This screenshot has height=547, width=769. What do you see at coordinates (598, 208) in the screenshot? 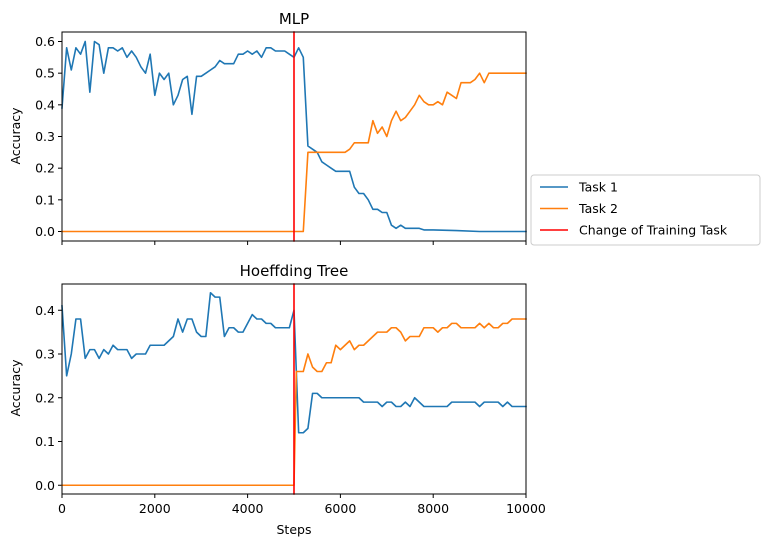
I see `legend-label-task-2: Task 2` at bounding box center [598, 208].